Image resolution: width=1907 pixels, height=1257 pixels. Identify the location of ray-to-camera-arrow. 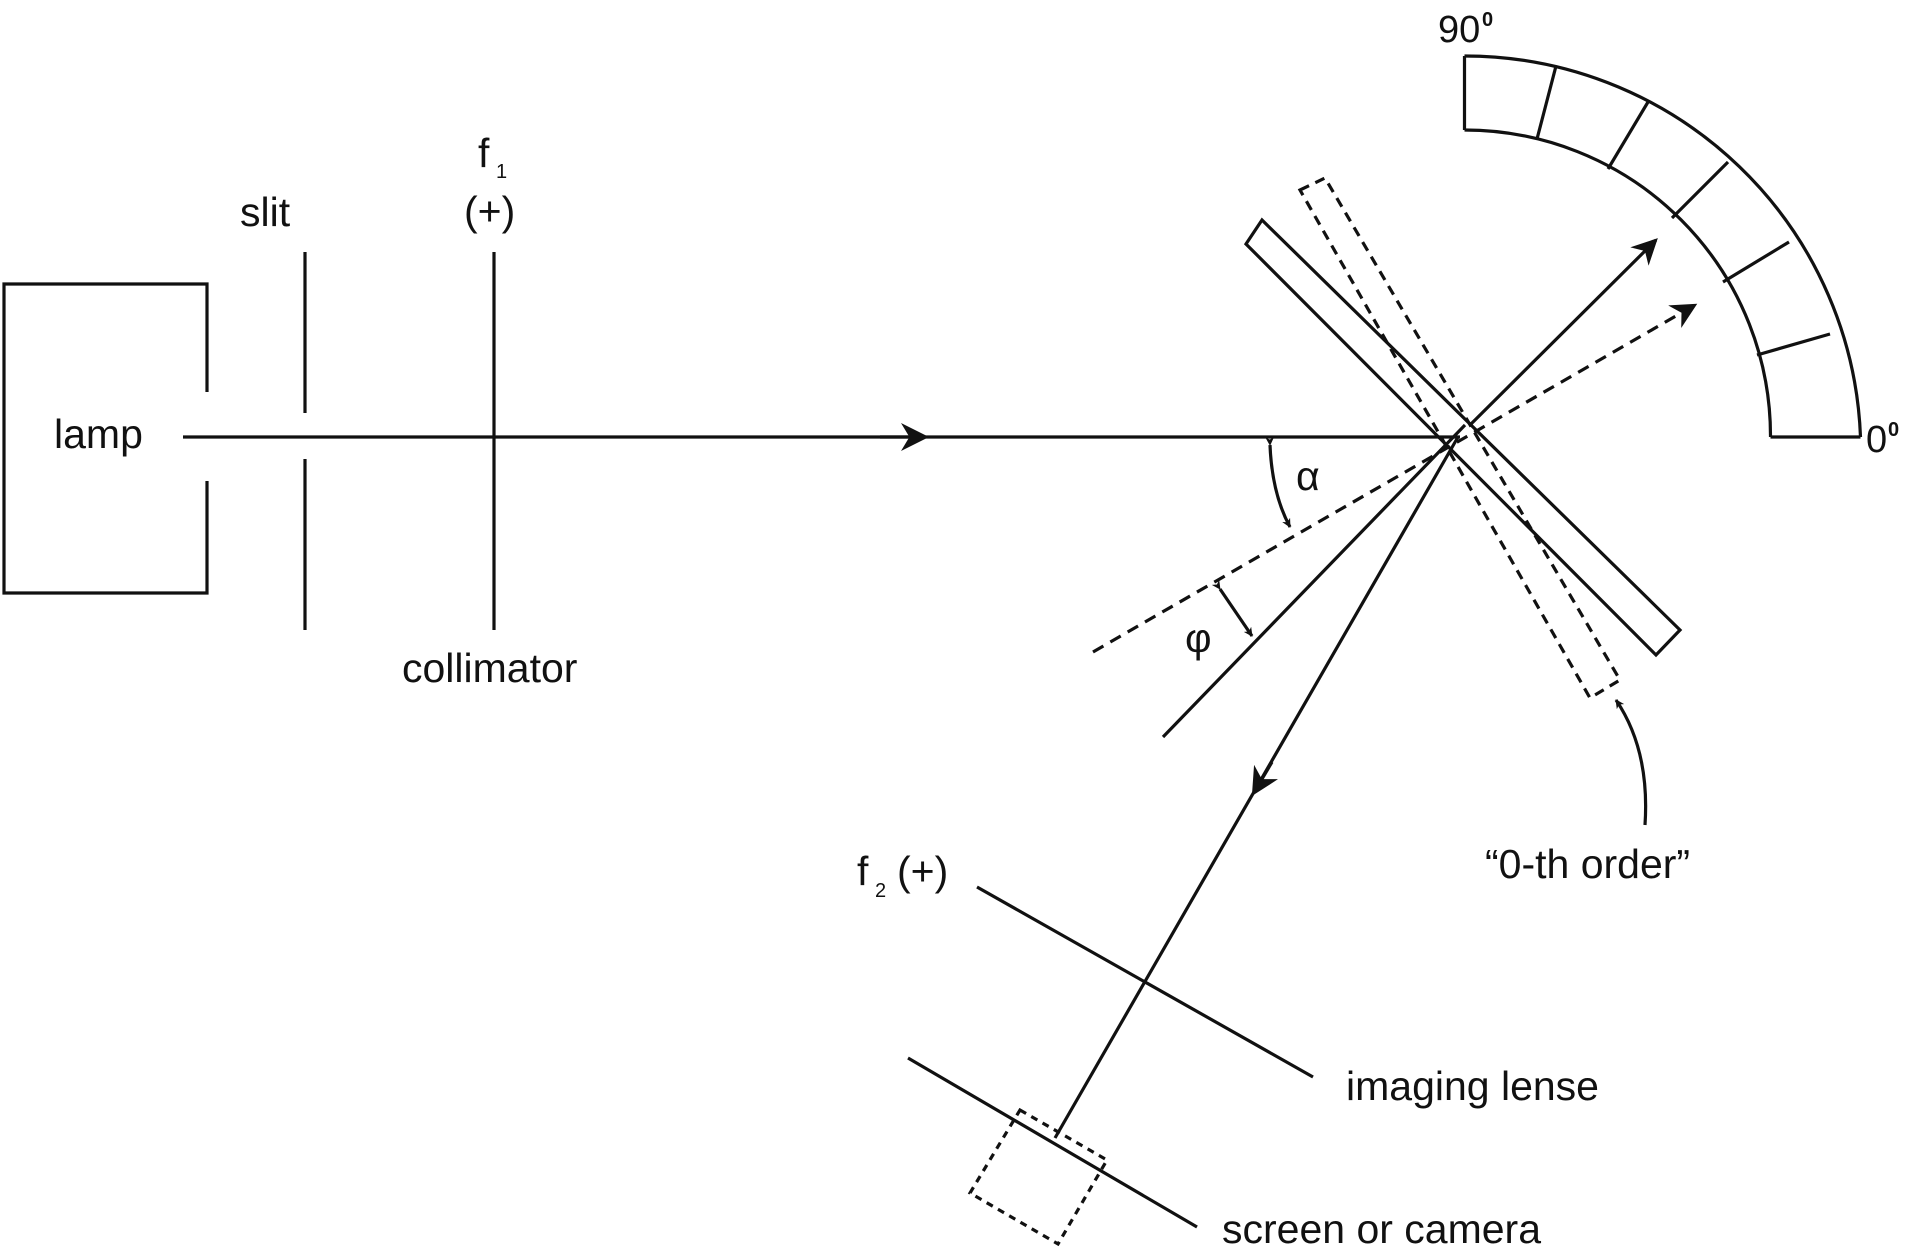
(1265, 779).